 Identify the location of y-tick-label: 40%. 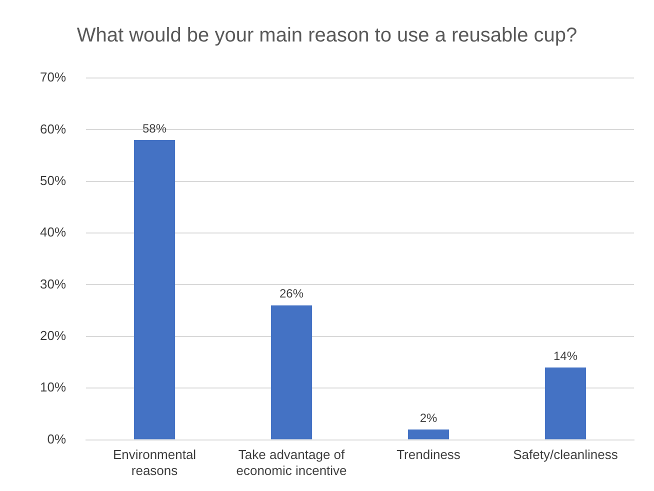
(53, 232).